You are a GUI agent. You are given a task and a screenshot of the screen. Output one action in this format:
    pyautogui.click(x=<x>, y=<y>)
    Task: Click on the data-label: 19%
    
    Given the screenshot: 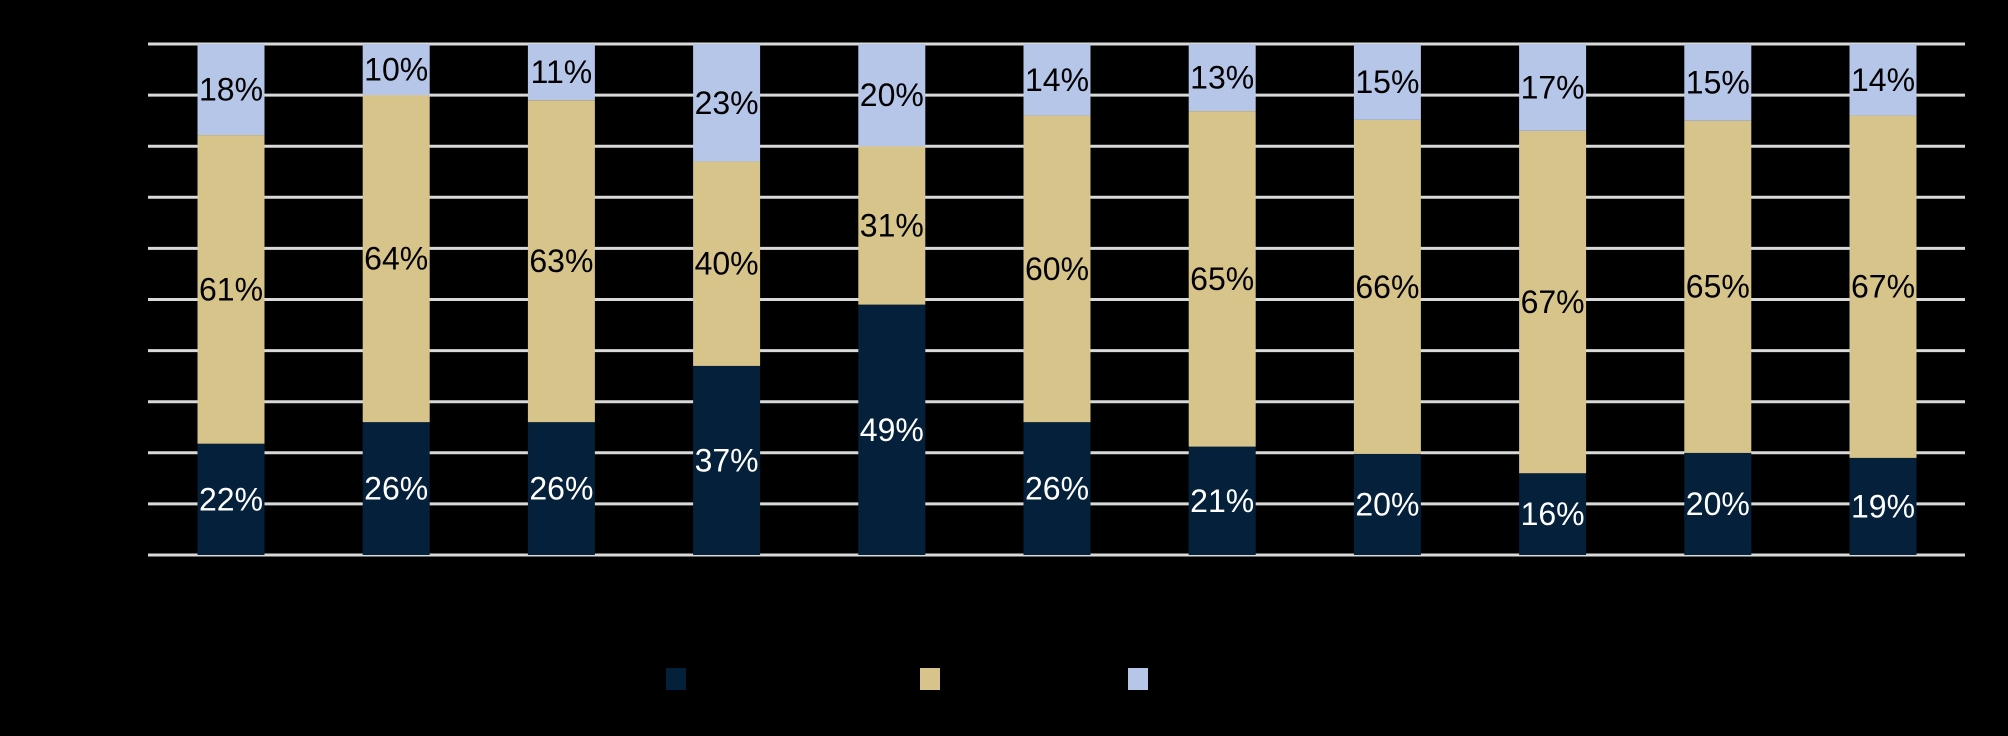 What is the action you would take?
    pyautogui.click(x=1883, y=506)
    